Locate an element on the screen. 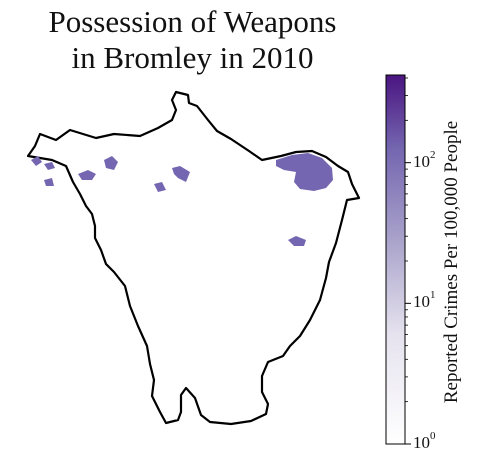  colorbar-gradient is located at coordinates (395, 259).